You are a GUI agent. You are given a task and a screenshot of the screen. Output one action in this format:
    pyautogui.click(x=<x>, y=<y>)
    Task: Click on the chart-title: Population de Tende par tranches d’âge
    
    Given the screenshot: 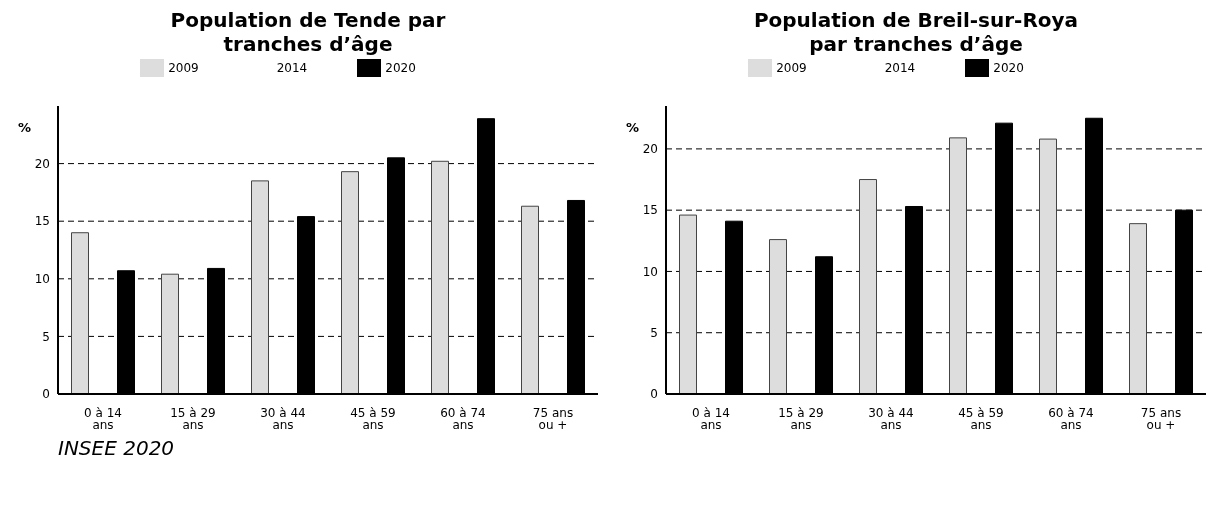 What is the action you would take?
    pyautogui.click(x=308, y=32)
    